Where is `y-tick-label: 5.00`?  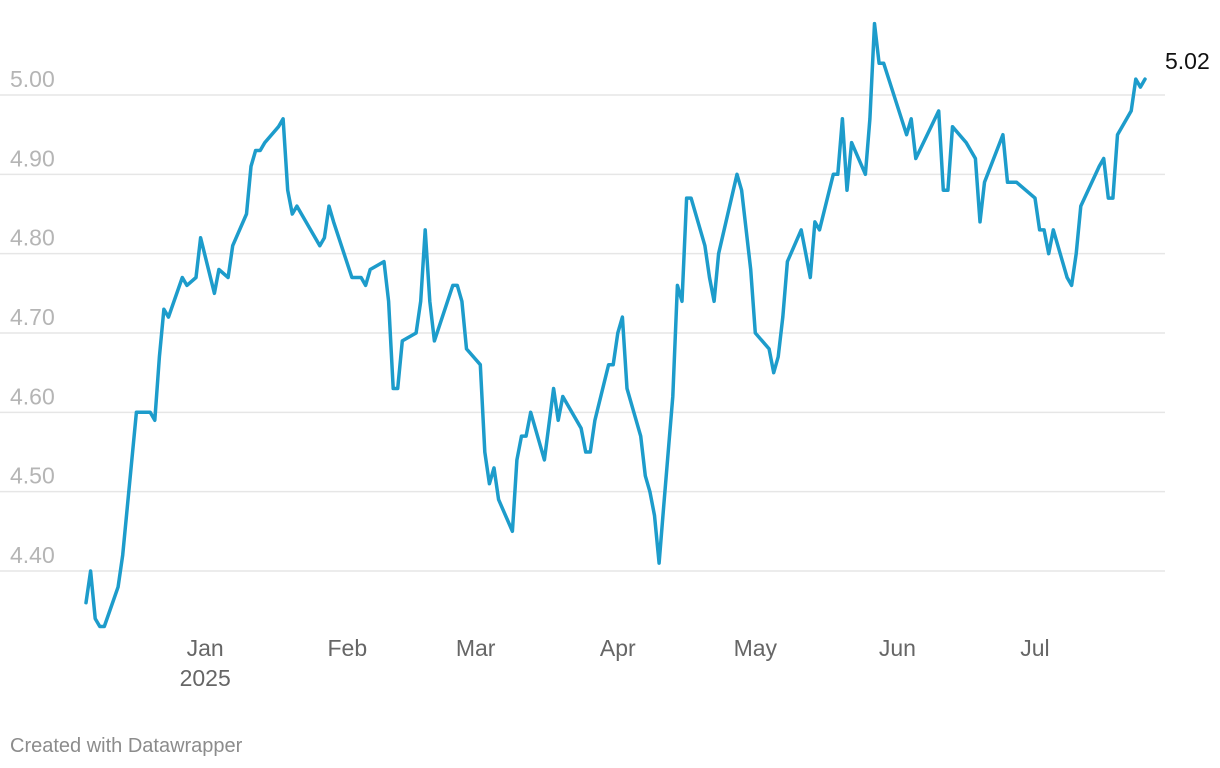
y-tick-label: 5.00 is located at coordinates (32, 79).